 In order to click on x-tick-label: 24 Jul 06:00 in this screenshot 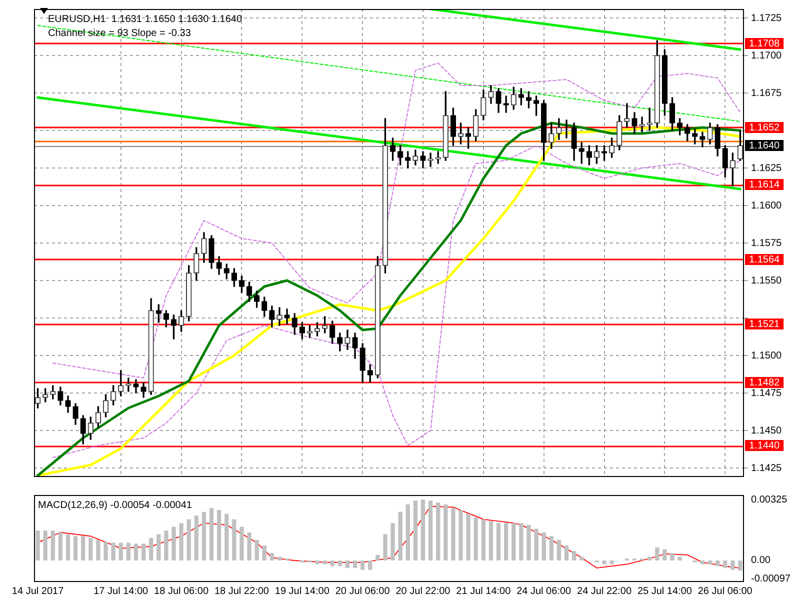, I will do `click(544, 591)`.